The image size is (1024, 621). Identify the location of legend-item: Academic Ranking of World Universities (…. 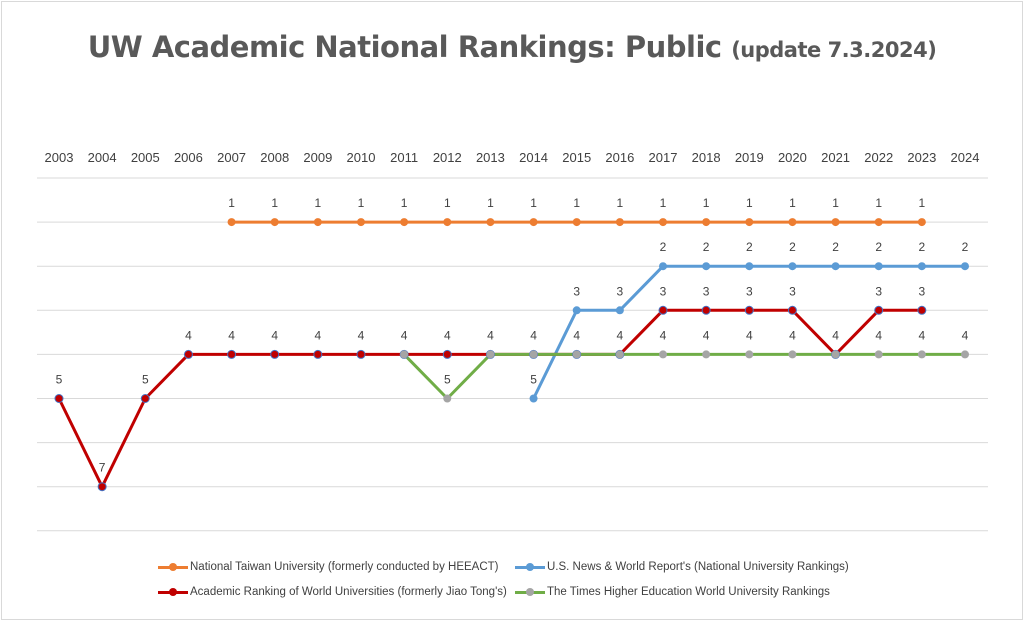
(332, 592).